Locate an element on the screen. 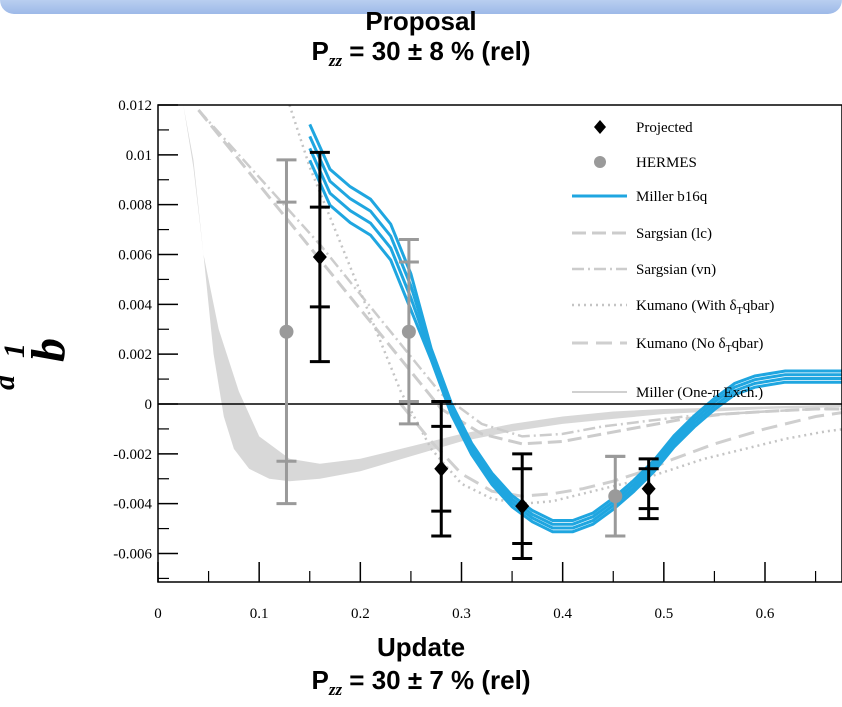 The image size is (842, 707). y-tick-label: -0.004 is located at coordinates (132, 505).